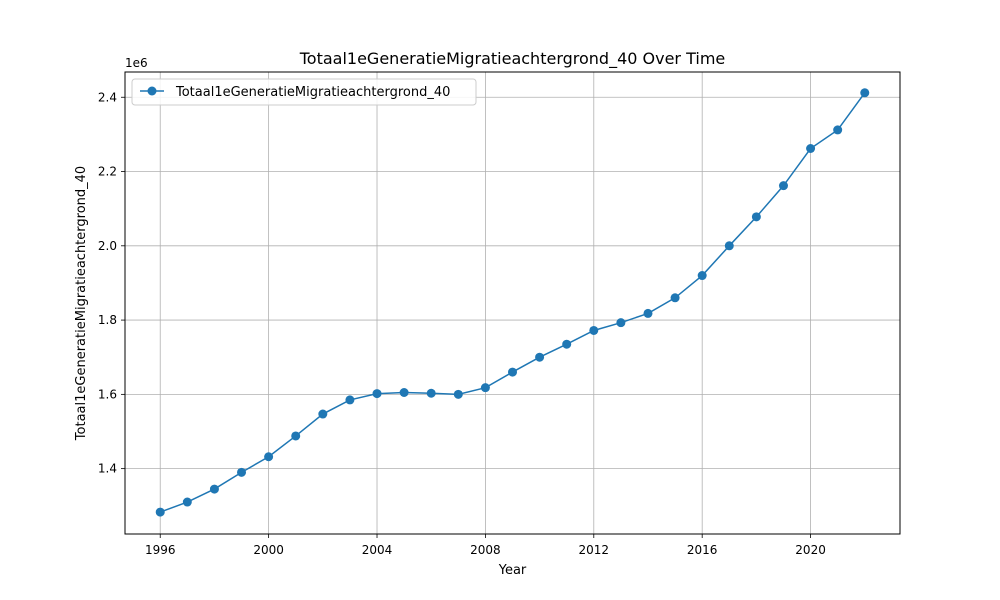 This screenshot has height=600, width=1000. What do you see at coordinates (675, 298) in the screenshot?
I see `data-point-2015` at bounding box center [675, 298].